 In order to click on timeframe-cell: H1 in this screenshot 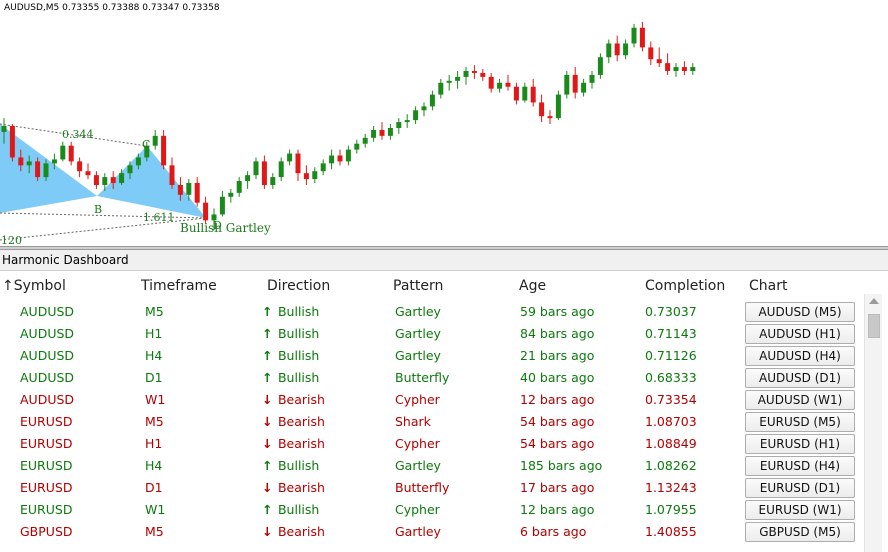, I will do `click(154, 443)`.